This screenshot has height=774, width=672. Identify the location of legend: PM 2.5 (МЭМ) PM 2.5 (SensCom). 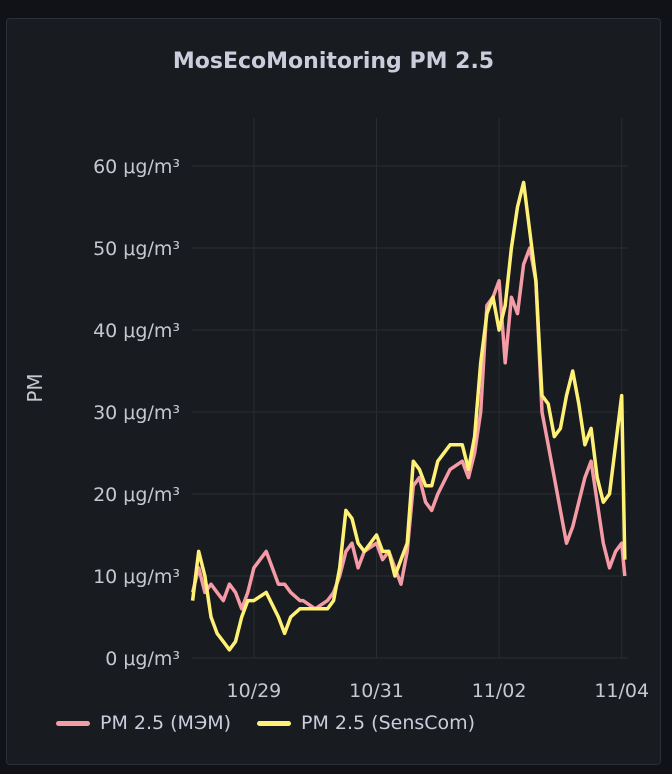
(278, 723).